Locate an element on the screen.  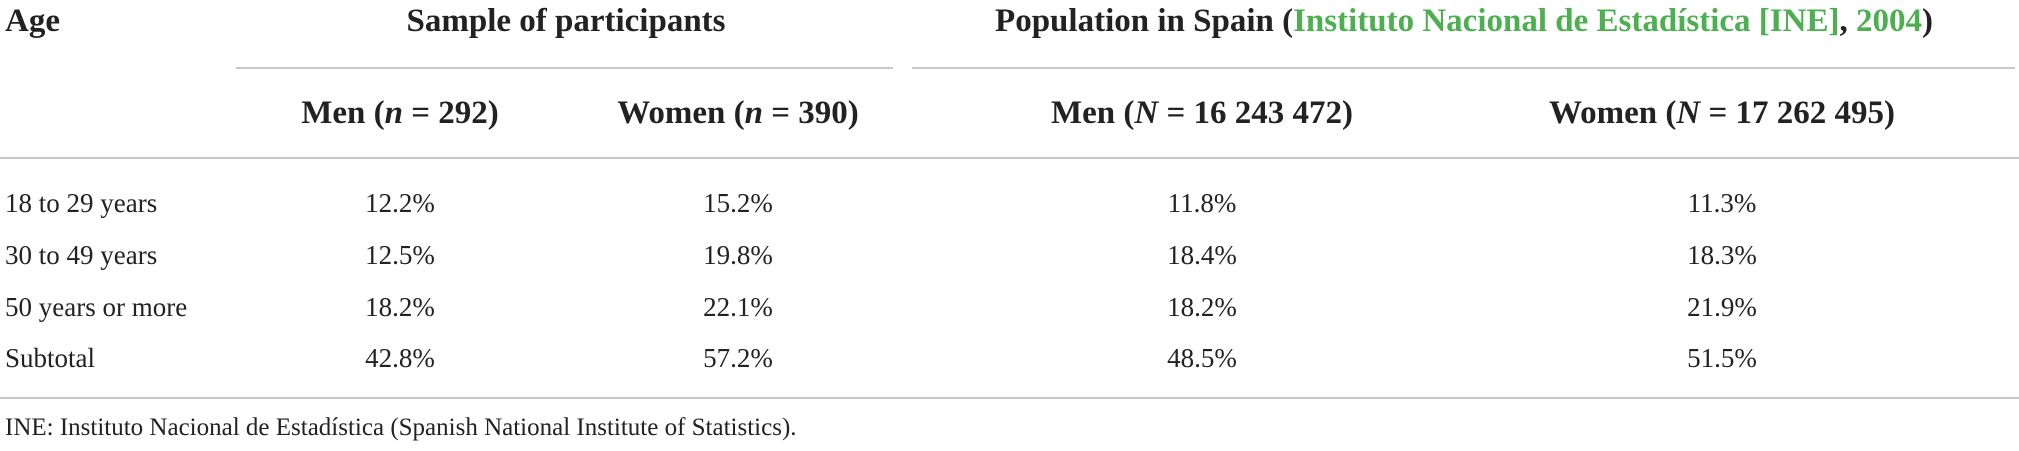
table-cell: 57.2% is located at coordinates (738, 358).